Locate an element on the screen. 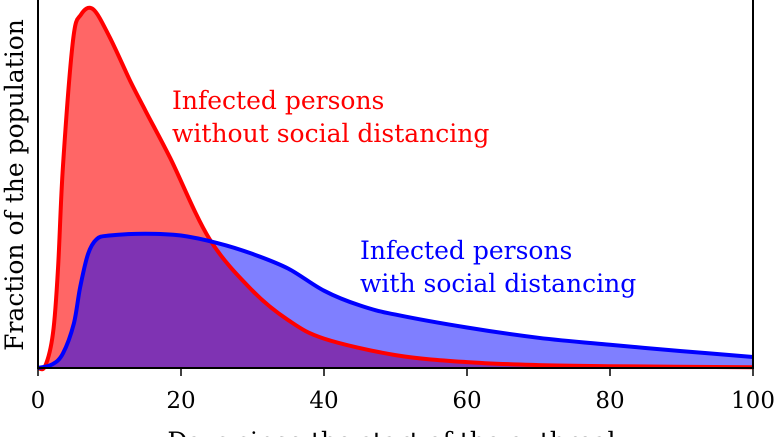 This screenshot has height=437, width=777. annotation-red-line1: Infected persons is located at coordinates (278, 100).